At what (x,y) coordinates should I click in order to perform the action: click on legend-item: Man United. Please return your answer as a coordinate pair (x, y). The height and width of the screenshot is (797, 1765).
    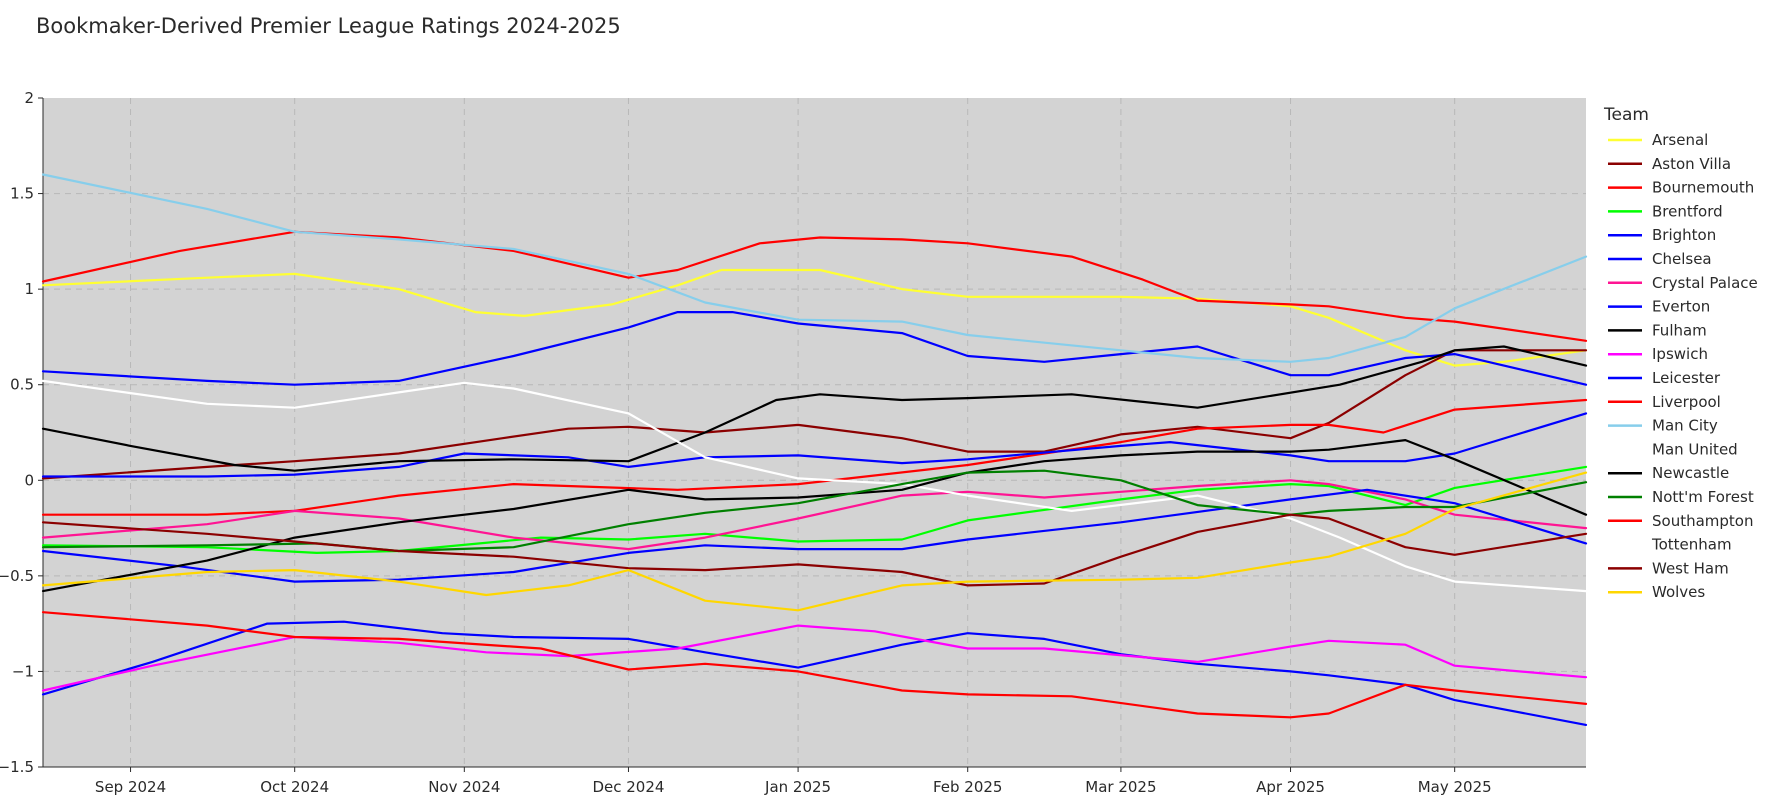
    Looking at the image, I should click on (1673, 449).